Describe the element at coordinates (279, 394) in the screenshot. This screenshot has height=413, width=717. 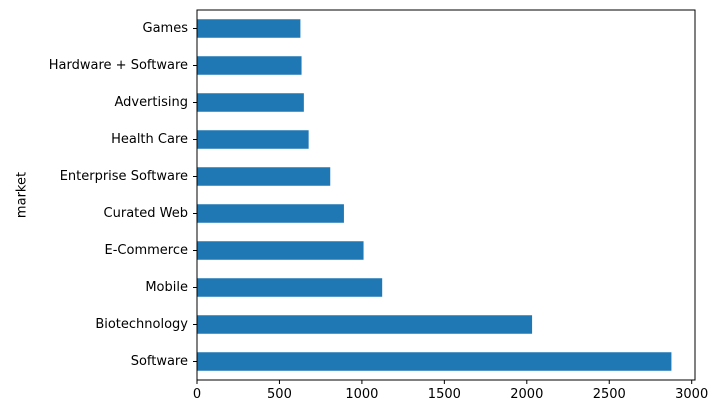
I see `x-tick-label: 500` at that location.